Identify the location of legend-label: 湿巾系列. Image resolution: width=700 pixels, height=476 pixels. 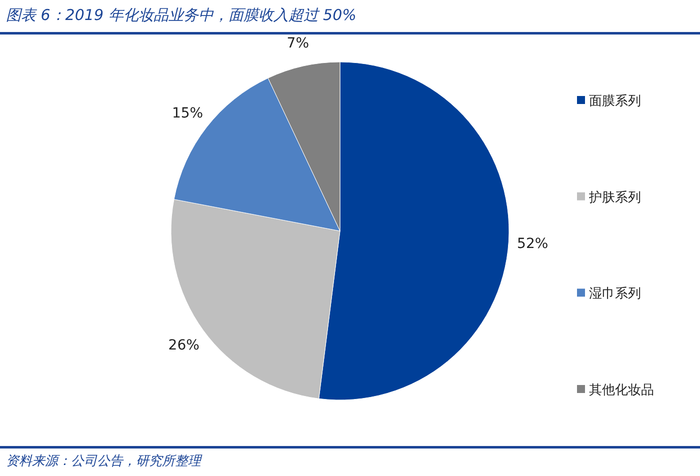
(615, 294).